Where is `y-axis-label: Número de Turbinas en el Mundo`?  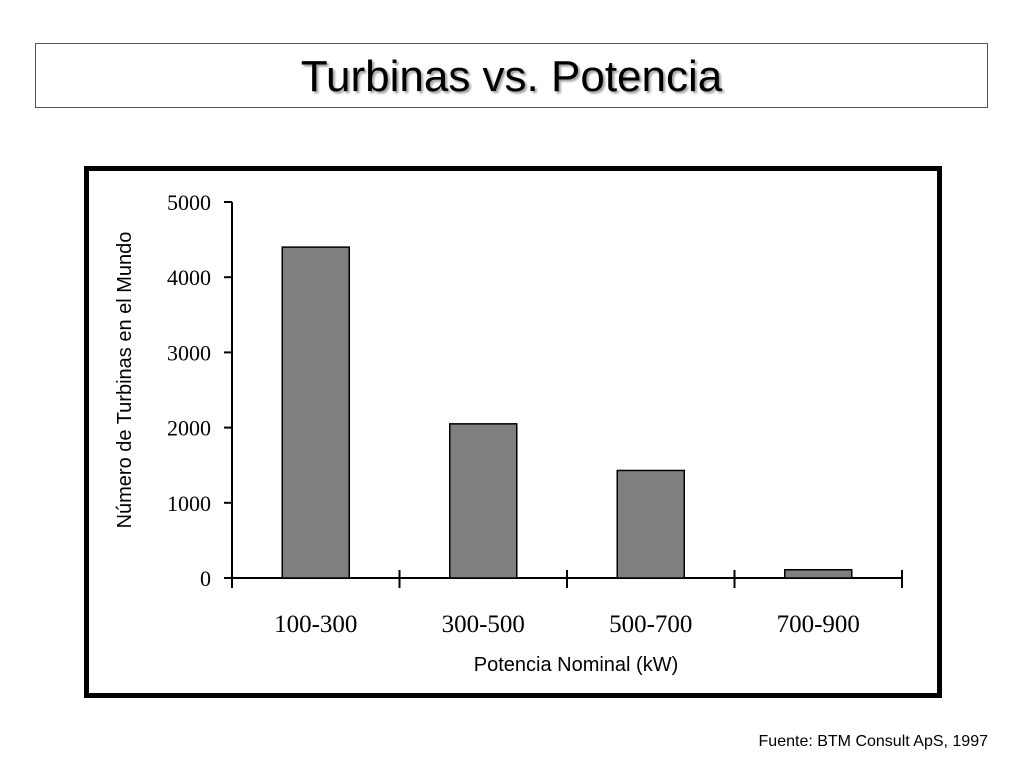
y-axis-label: Número de Turbinas en el Mundo is located at coordinates (125, 380).